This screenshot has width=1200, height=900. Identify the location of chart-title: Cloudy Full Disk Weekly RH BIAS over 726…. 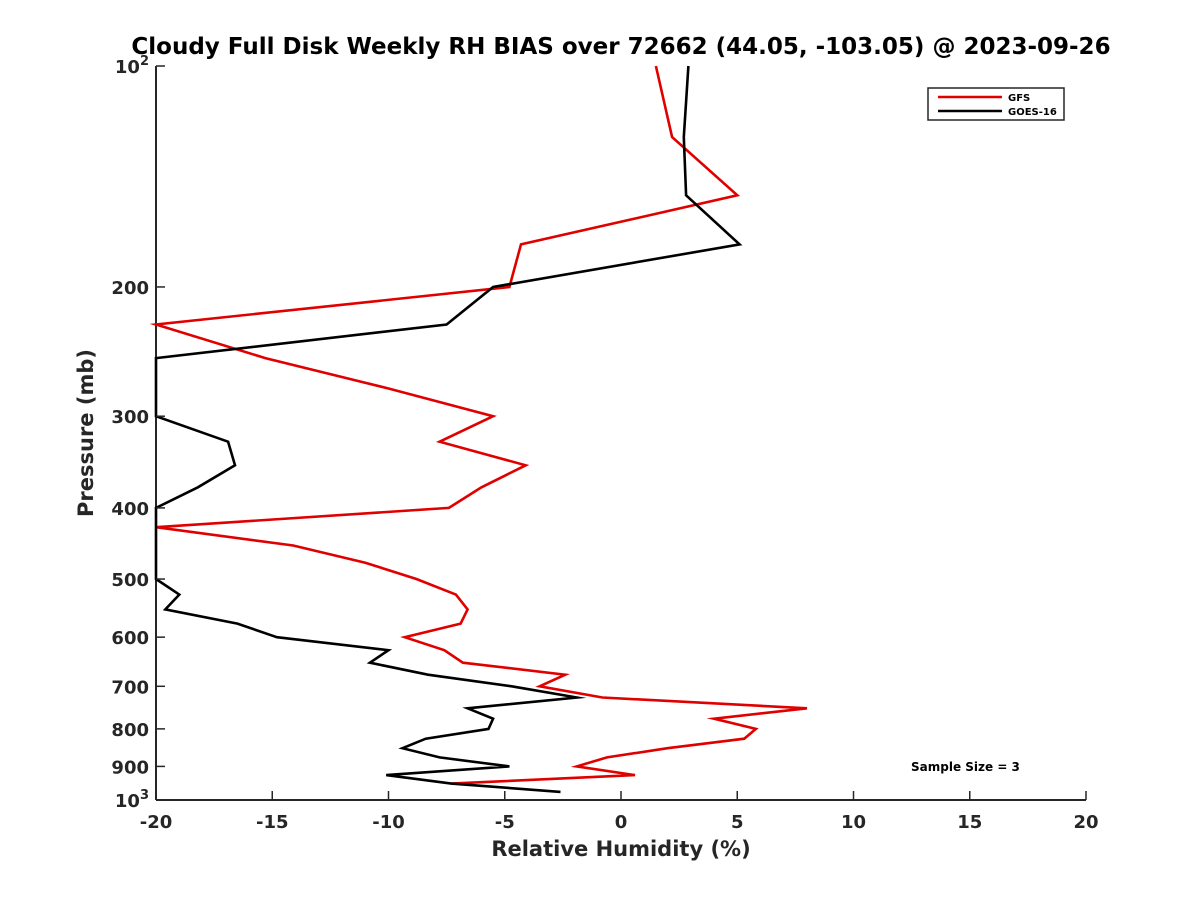
(620, 47).